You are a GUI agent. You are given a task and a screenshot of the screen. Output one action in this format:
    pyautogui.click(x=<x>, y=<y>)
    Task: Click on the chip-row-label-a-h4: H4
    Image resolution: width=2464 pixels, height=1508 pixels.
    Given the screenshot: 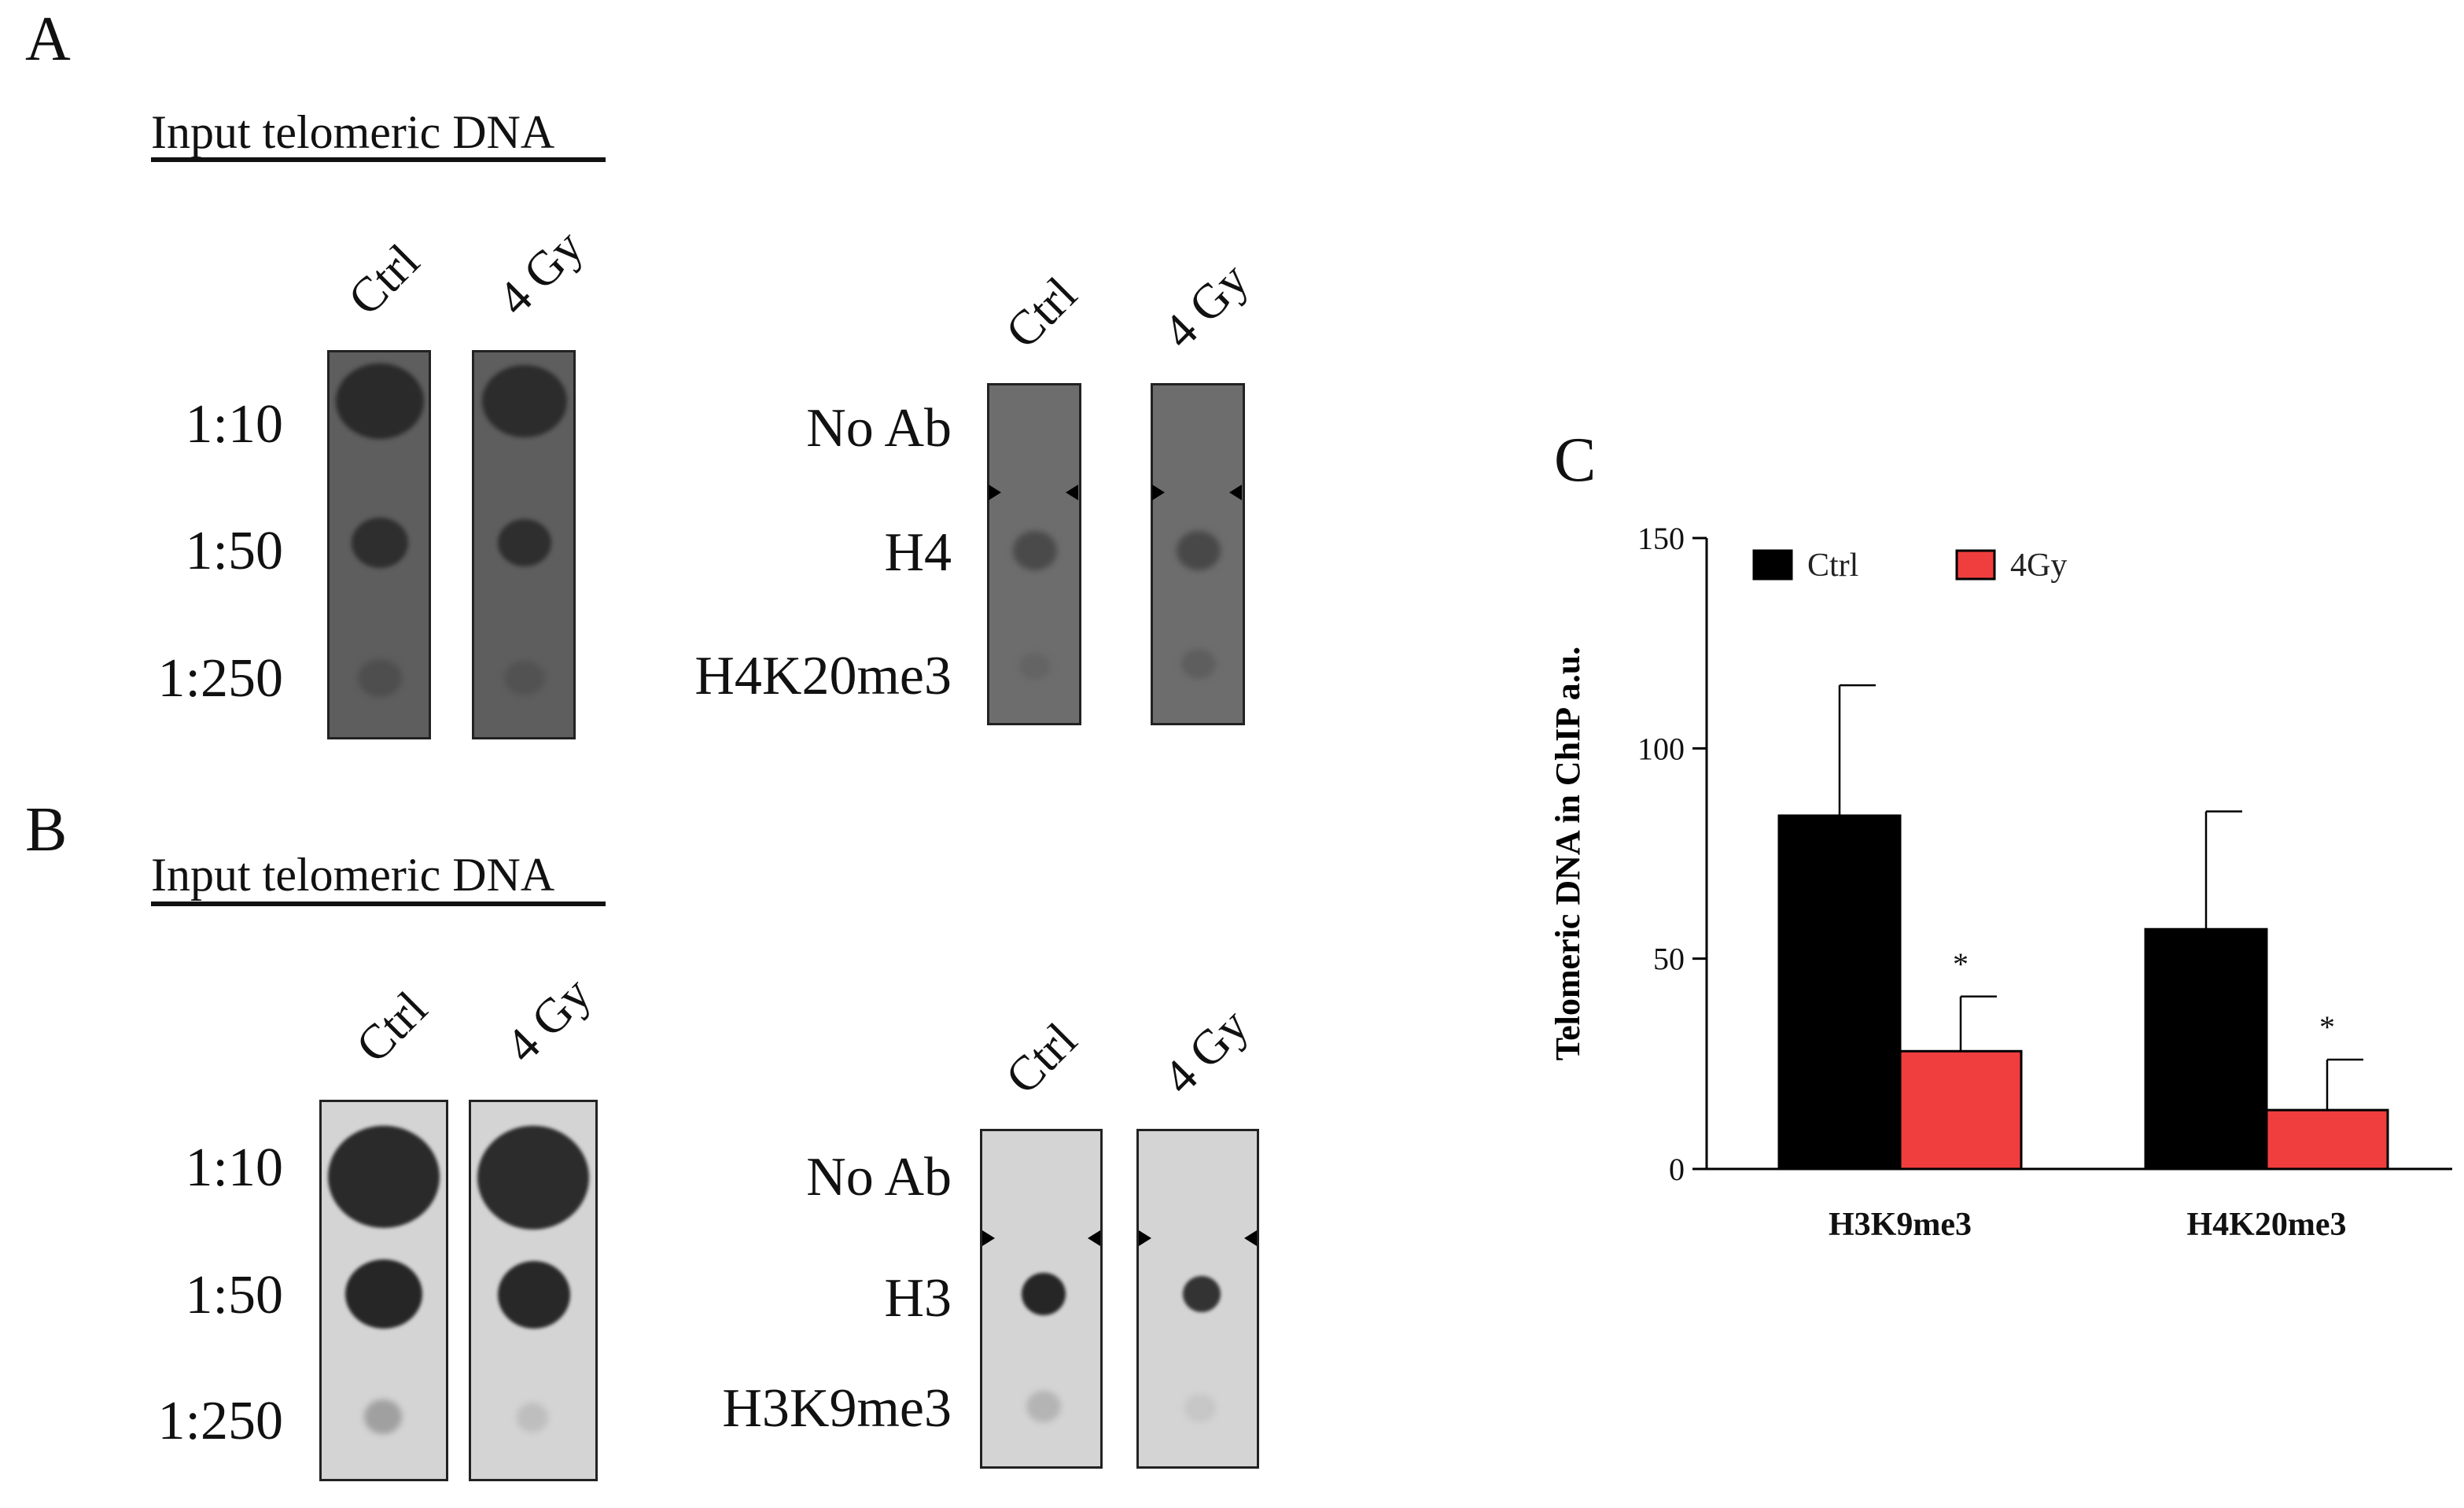 What is the action you would take?
    pyautogui.click(x=918, y=552)
    